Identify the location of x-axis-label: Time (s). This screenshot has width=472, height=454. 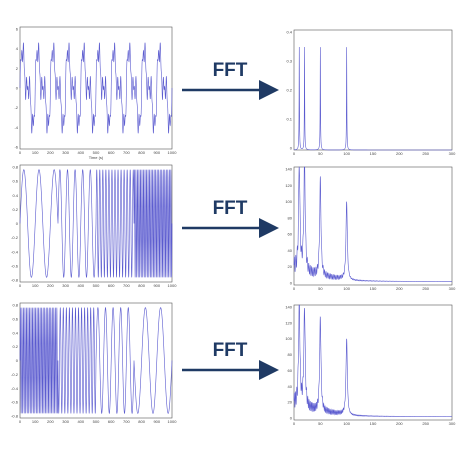
(96, 157).